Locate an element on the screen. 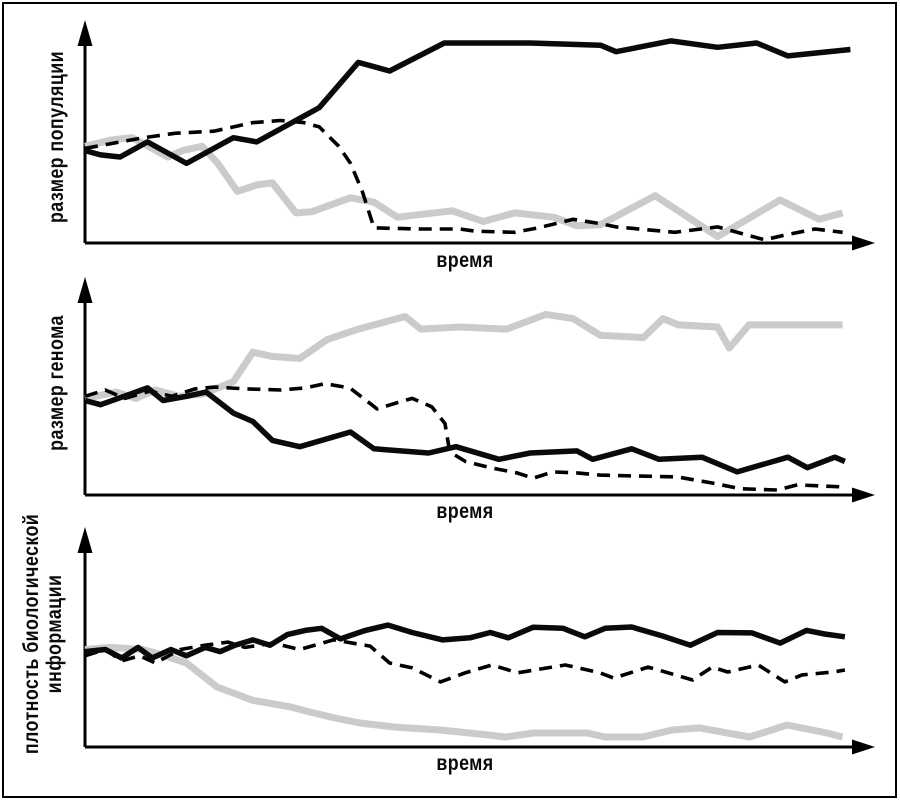 This screenshot has height=801, width=900. panel3-x-axis-label: время is located at coordinates (465, 763).